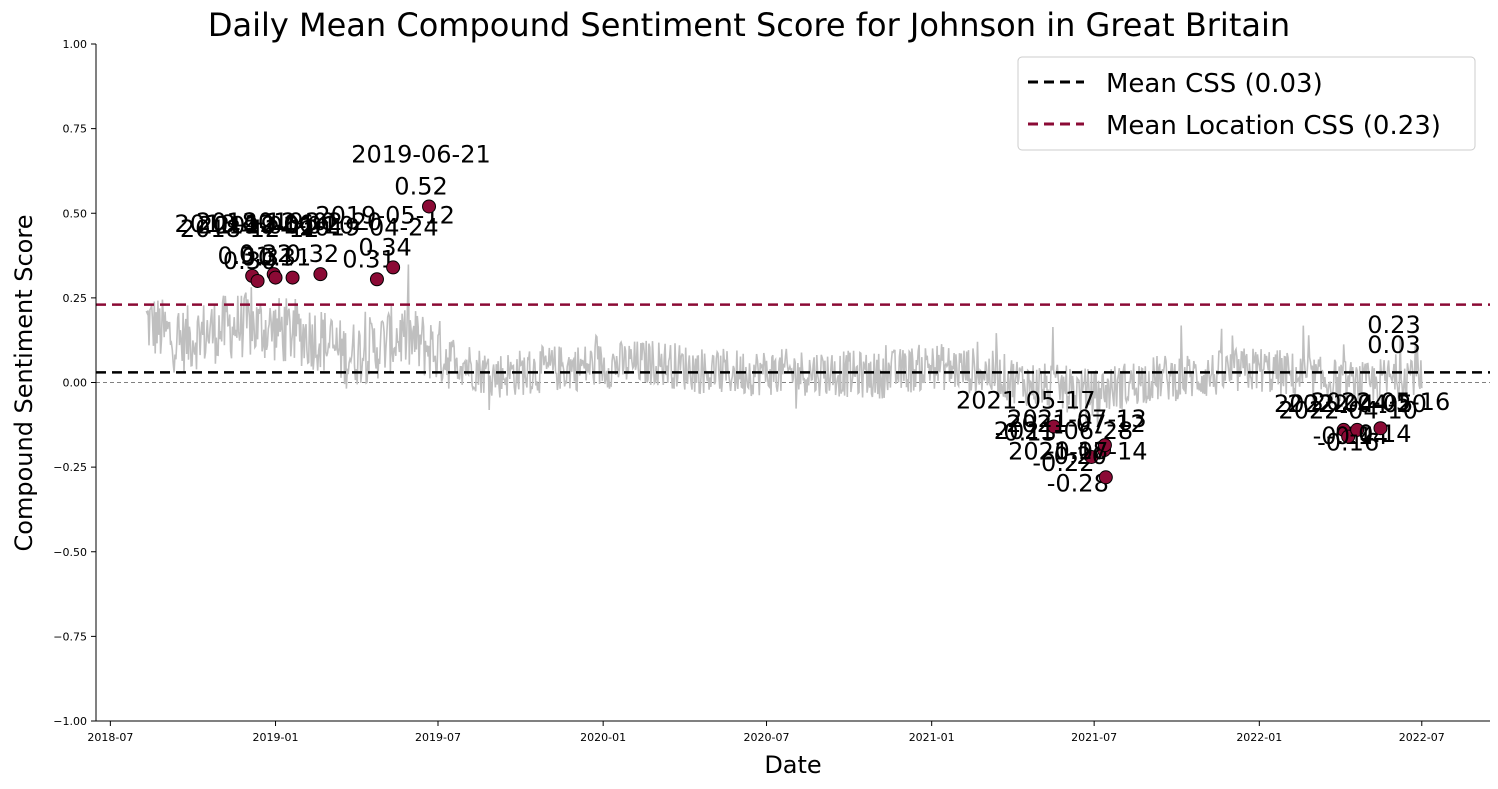 The width and height of the screenshot is (1498, 789). Describe the element at coordinates (1259, 737) in the screenshot. I see `x-tick-label: 2022-01` at that location.